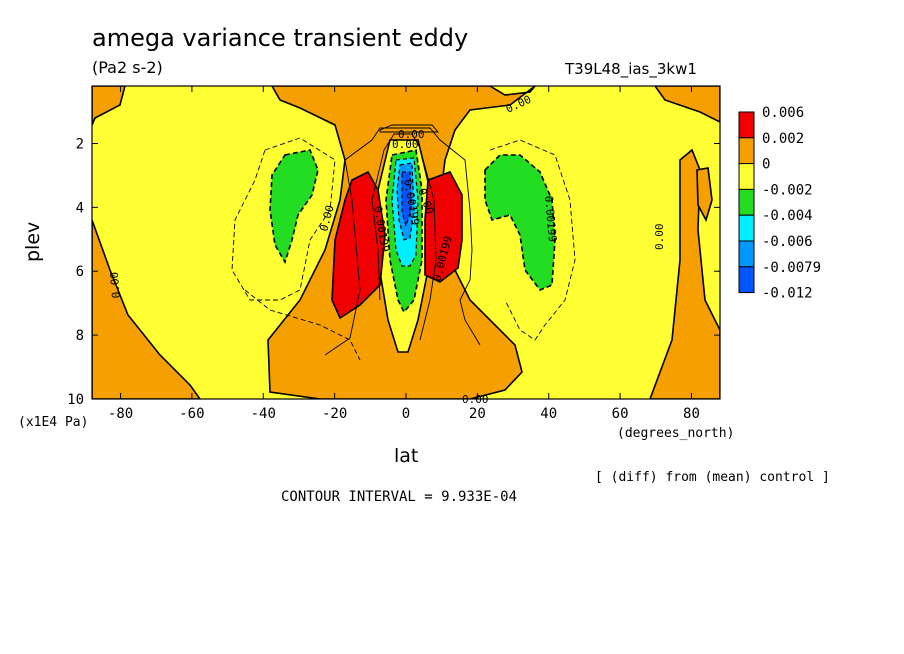 Image resolution: width=904 pixels, height=654 pixels. What do you see at coordinates (80, 336) in the screenshot?
I see `y-tick-label: 8` at bounding box center [80, 336].